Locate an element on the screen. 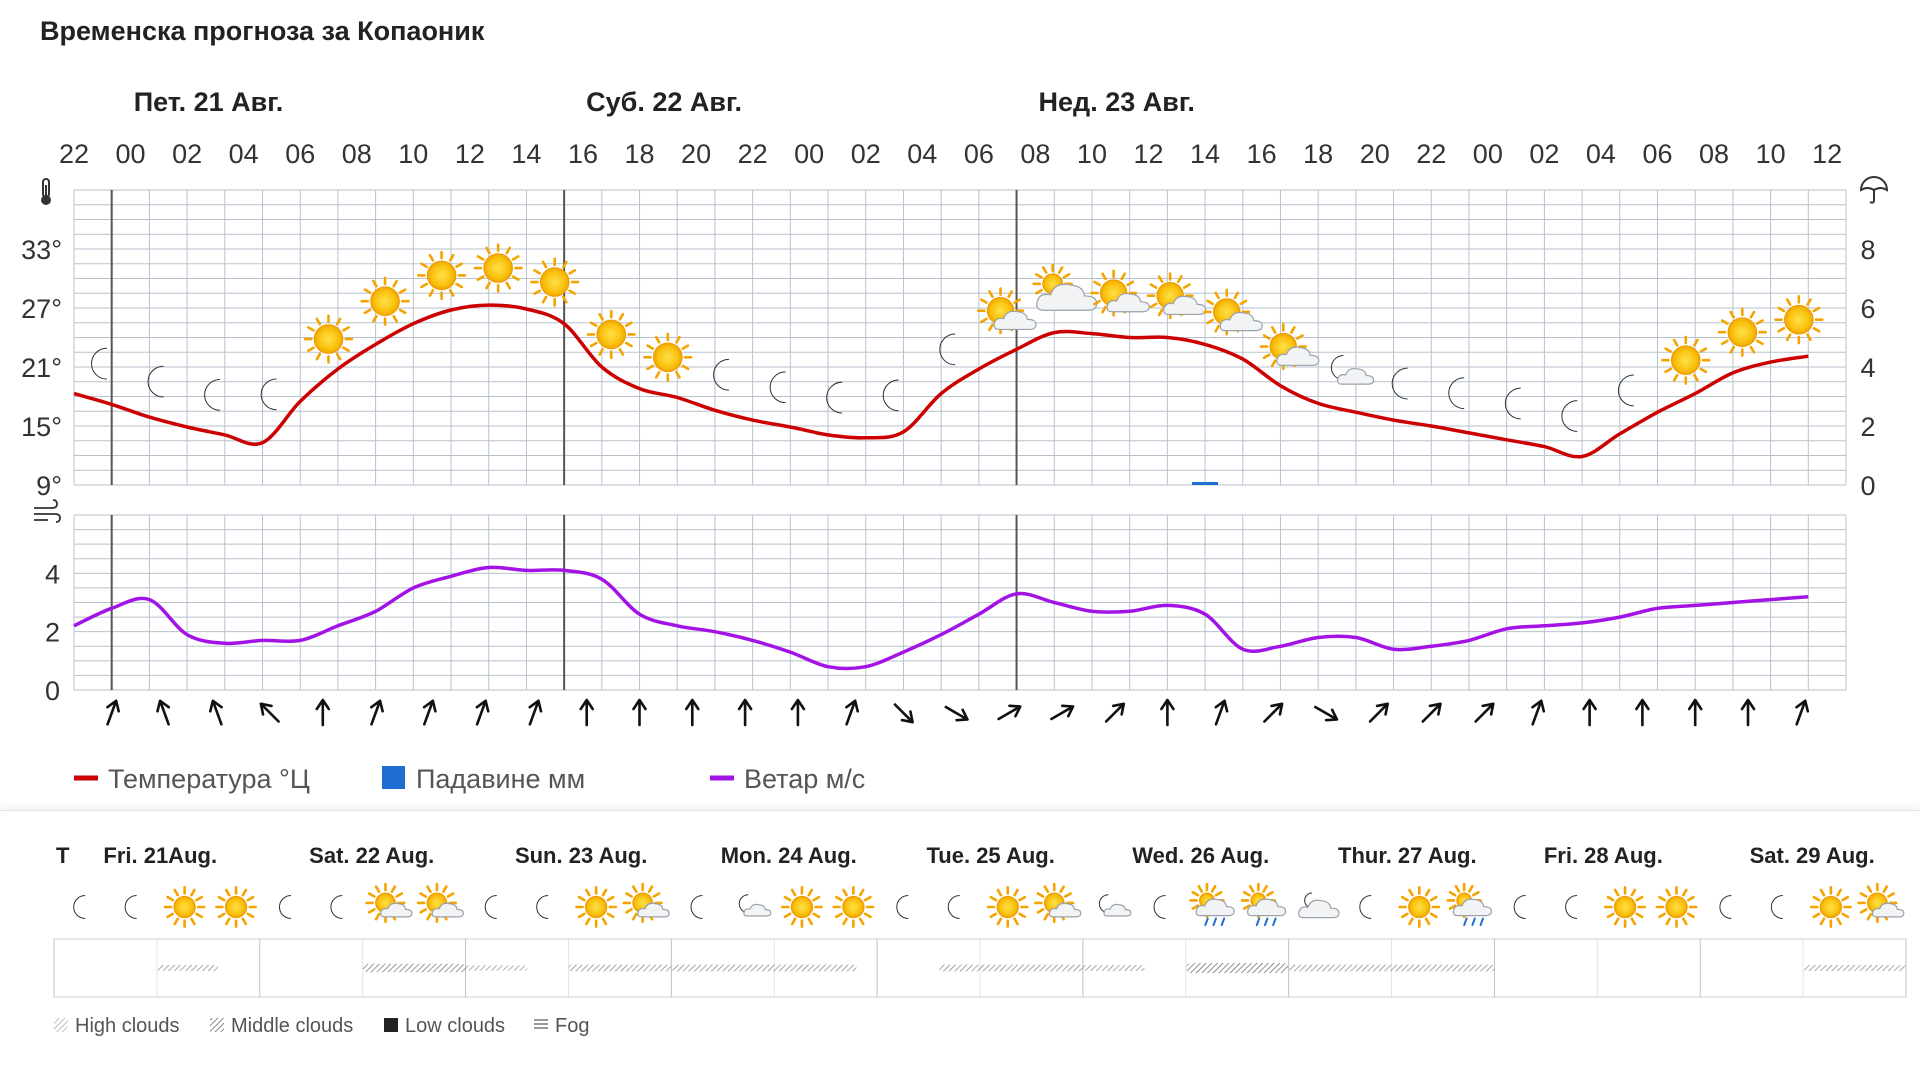 Image resolution: width=1920 pixels, height=1081 pixels. cloud-legend-item: High clouds is located at coordinates (117, 1026).